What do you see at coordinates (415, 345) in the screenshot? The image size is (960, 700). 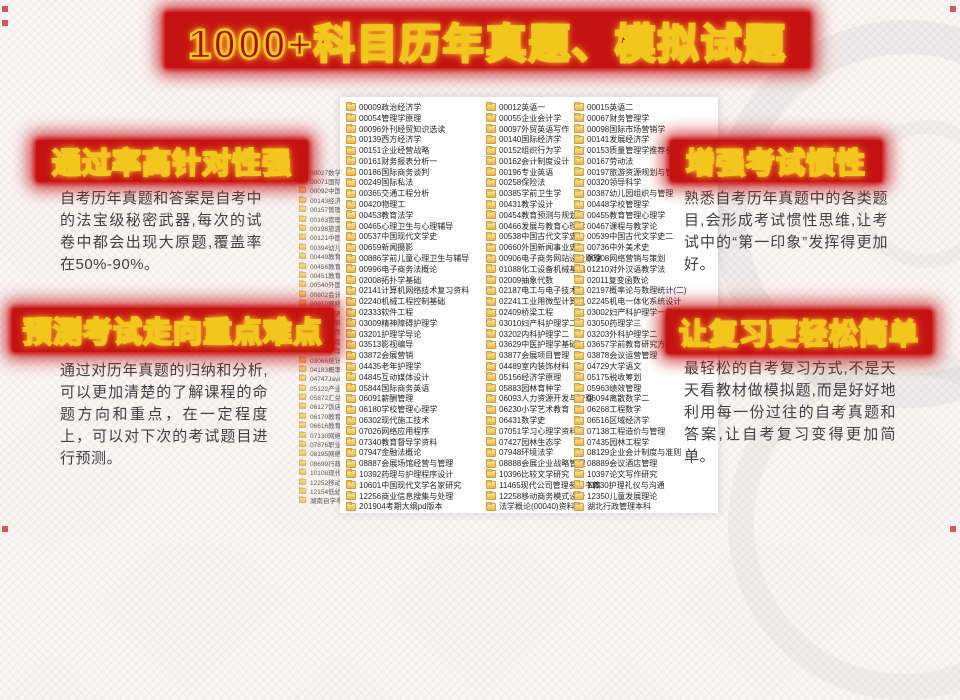 I see `file-item: 03513影视编导` at bounding box center [415, 345].